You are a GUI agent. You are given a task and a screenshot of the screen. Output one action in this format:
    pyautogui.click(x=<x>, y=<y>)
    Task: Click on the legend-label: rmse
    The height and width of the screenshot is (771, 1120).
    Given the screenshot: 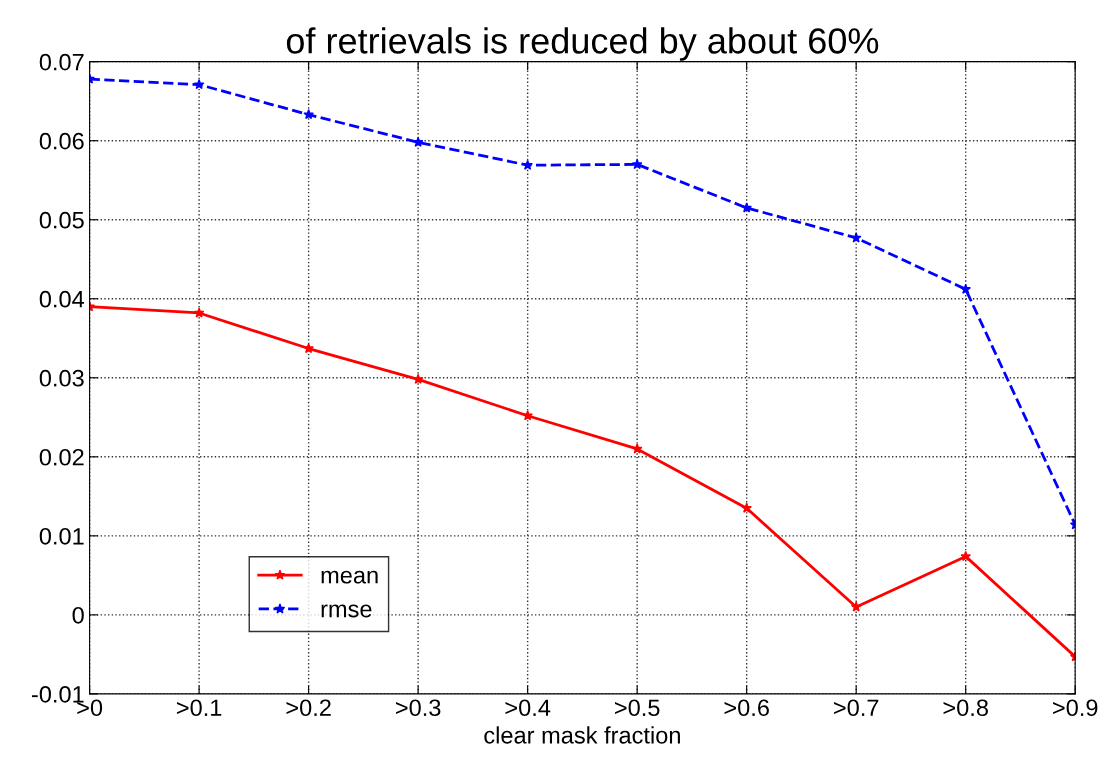 What is the action you would take?
    pyautogui.click(x=346, y=611)
    